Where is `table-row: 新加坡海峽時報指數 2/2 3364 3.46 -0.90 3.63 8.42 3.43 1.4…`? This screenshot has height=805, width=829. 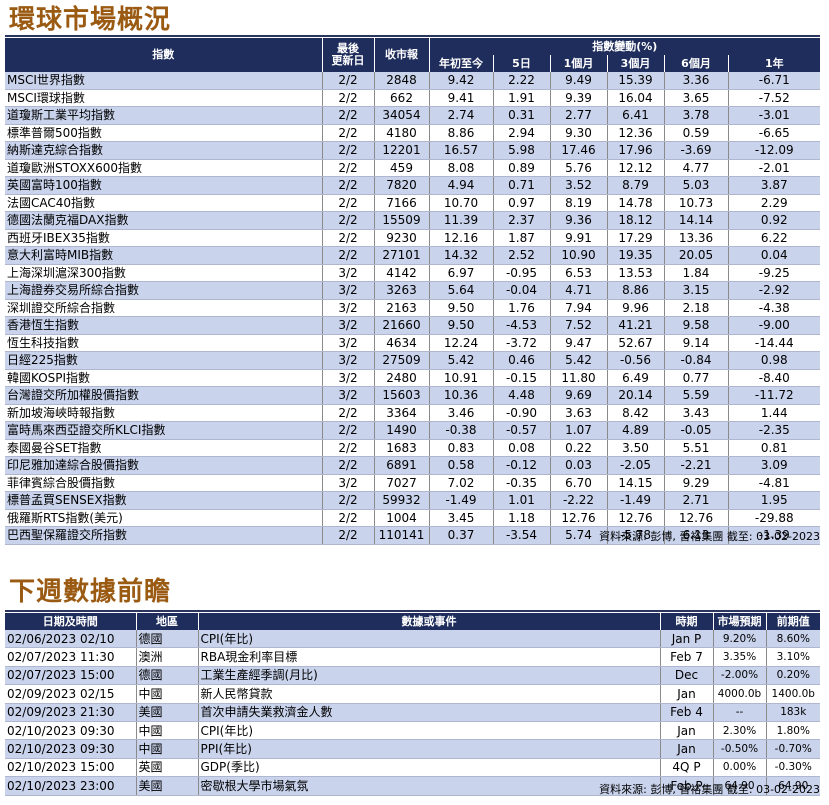 table-row: 新加坡海峽時報指數 2/2 3364 3.46 -0.90 3.63 8.42 3.43 1.4… is located at coordinates (413, 413).